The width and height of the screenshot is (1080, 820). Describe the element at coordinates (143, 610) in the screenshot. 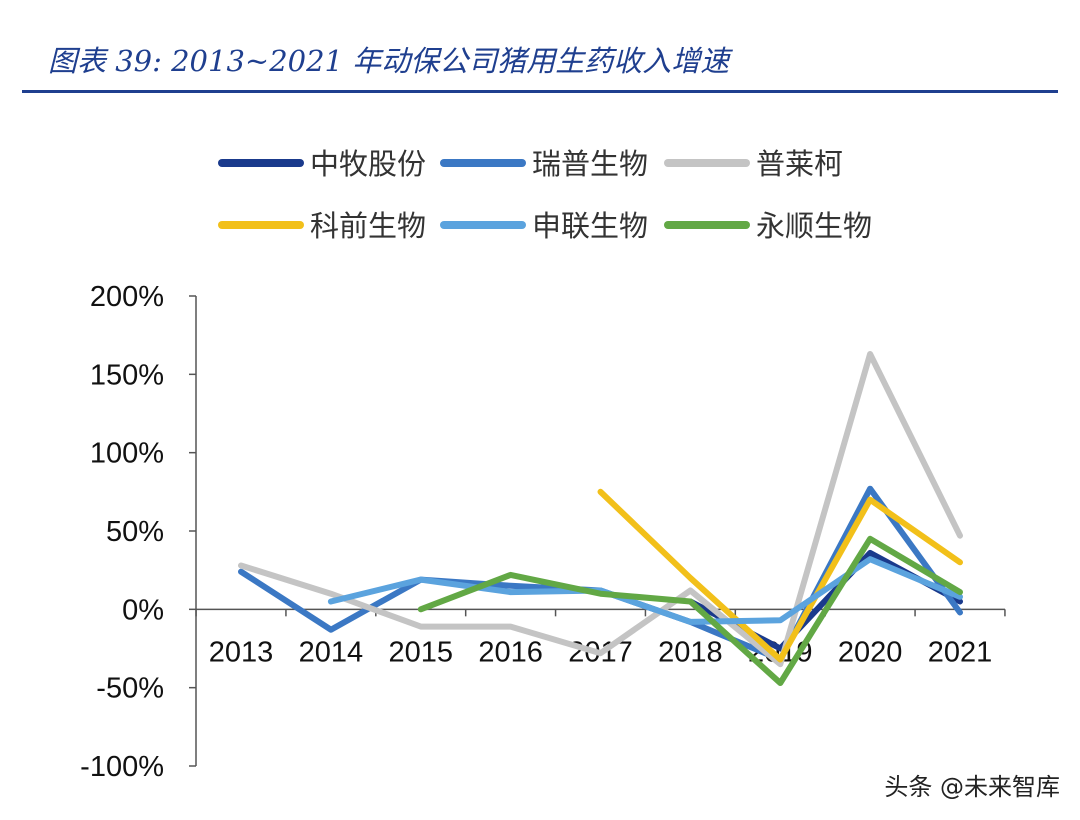

I see `y-tick-label: 0%` at that location.